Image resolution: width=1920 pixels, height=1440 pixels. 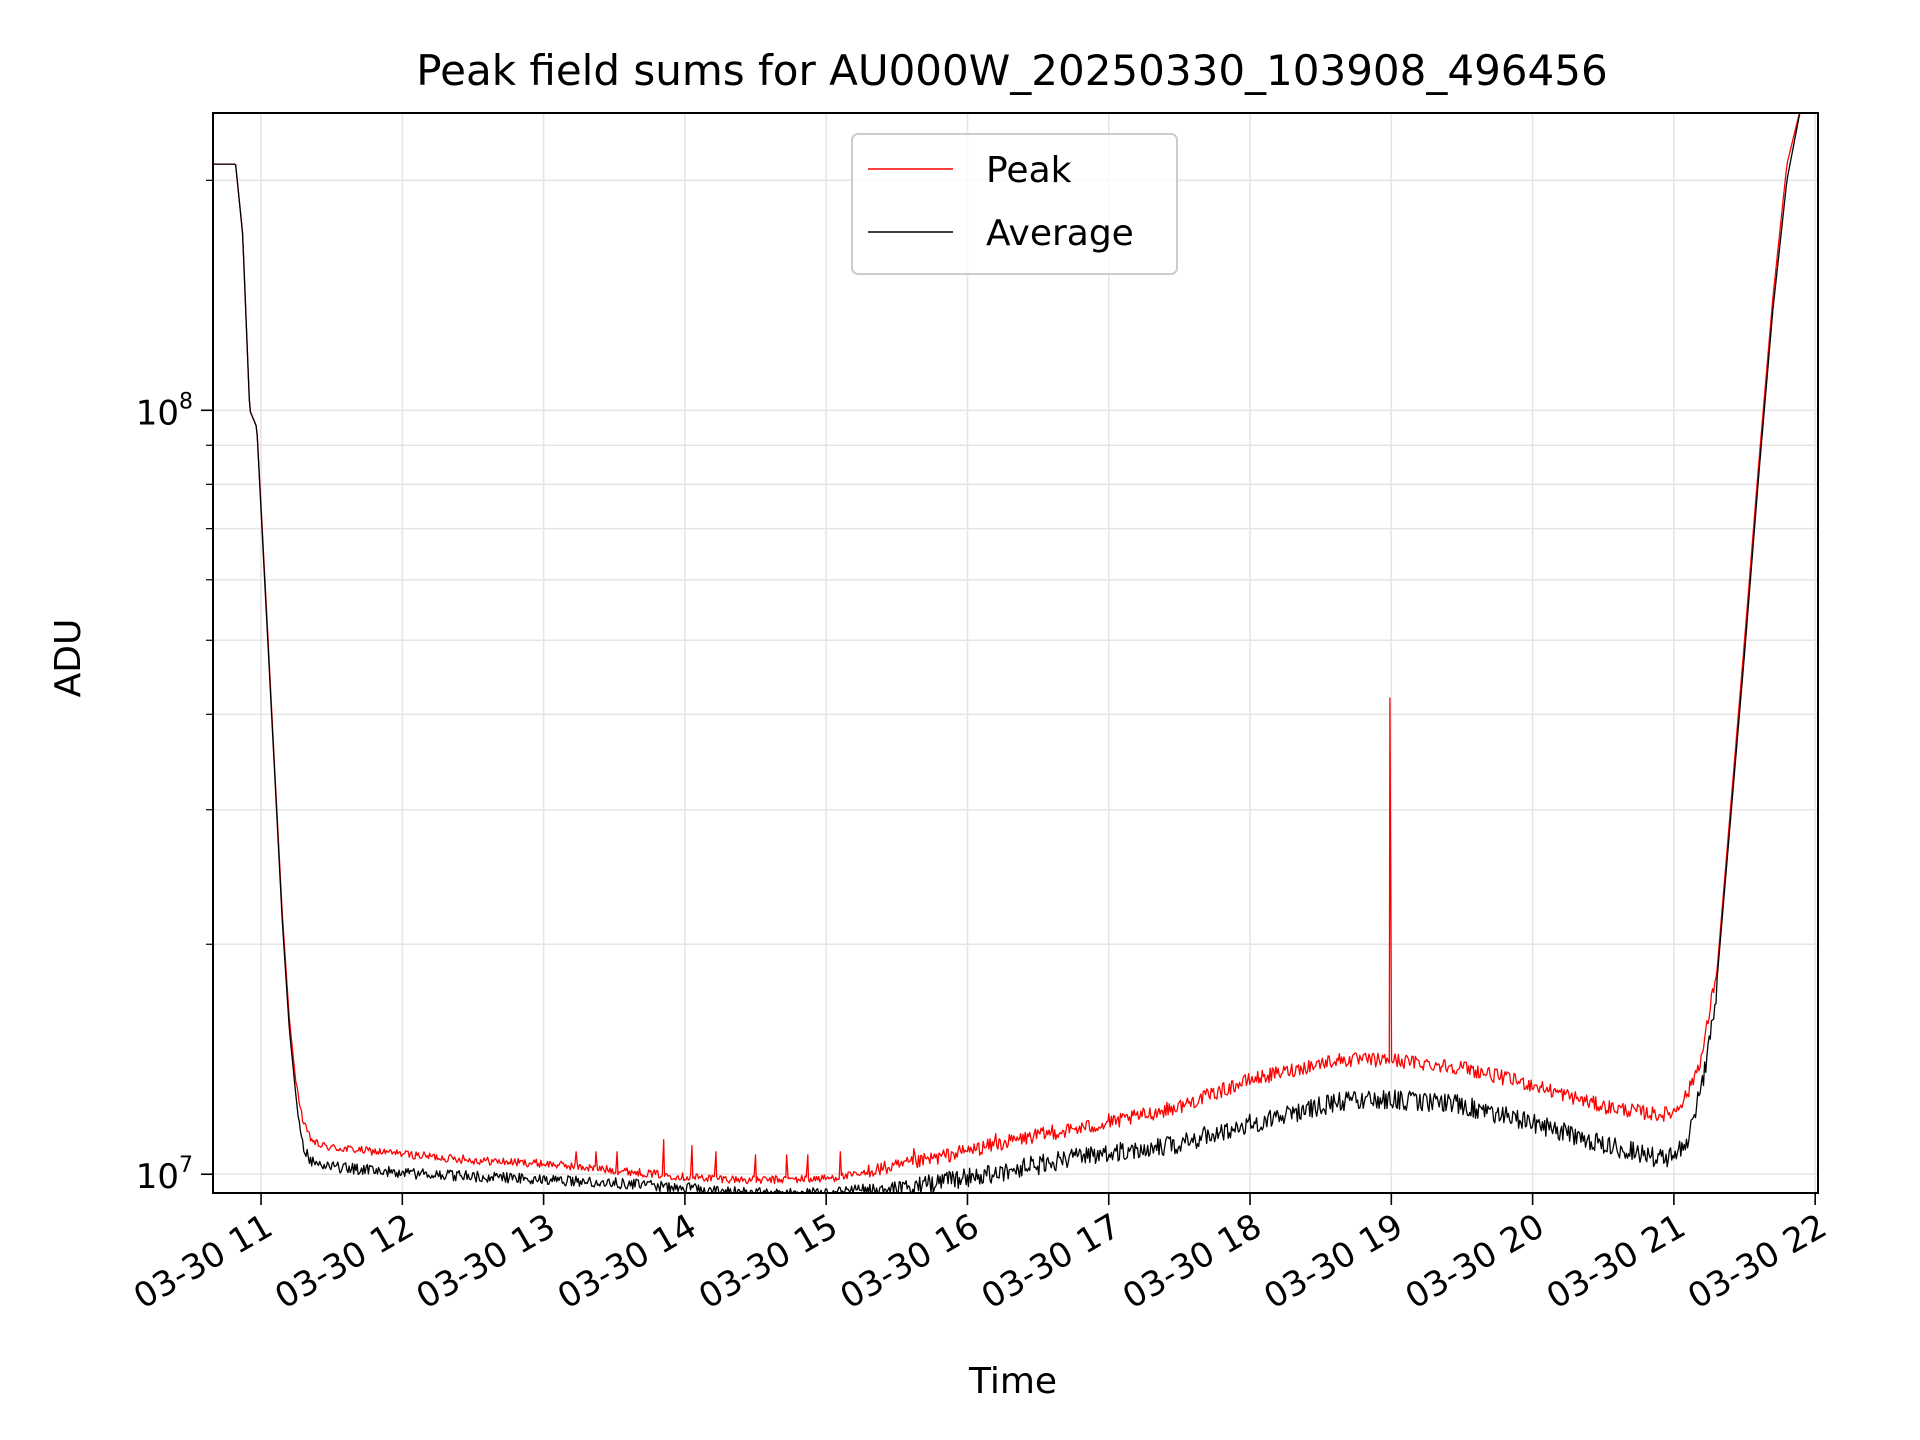 What do you see at coordinates (1014, 204) in the screenshot?
I see `legend: Peak Average` at bounding box center [1014, 204].